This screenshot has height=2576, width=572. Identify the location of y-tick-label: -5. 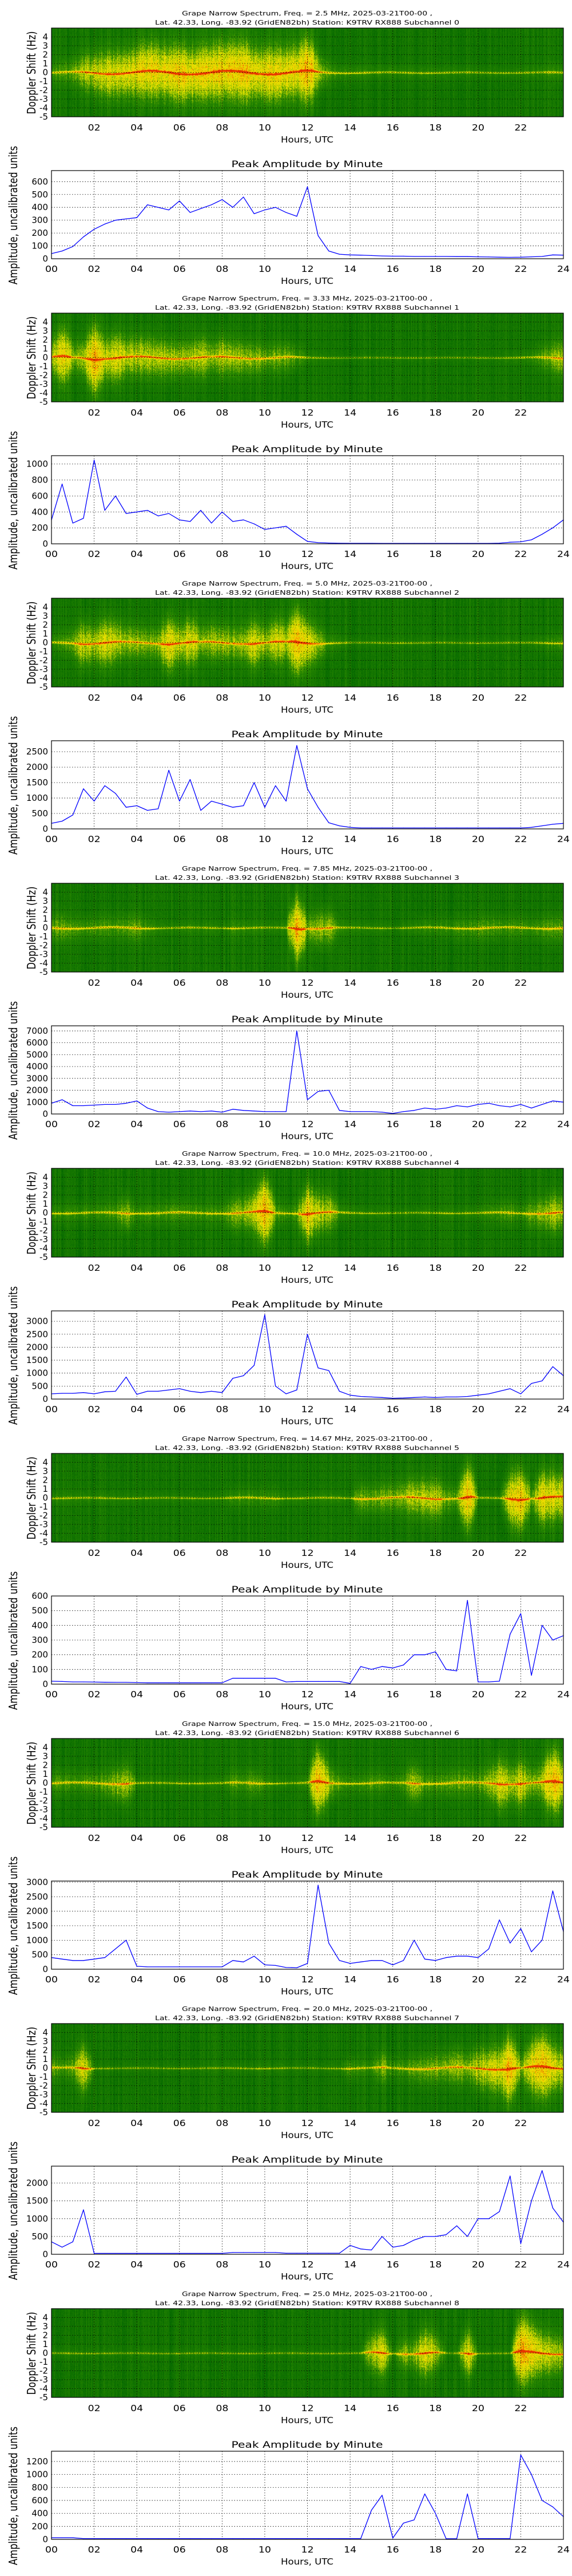
(43, 687).